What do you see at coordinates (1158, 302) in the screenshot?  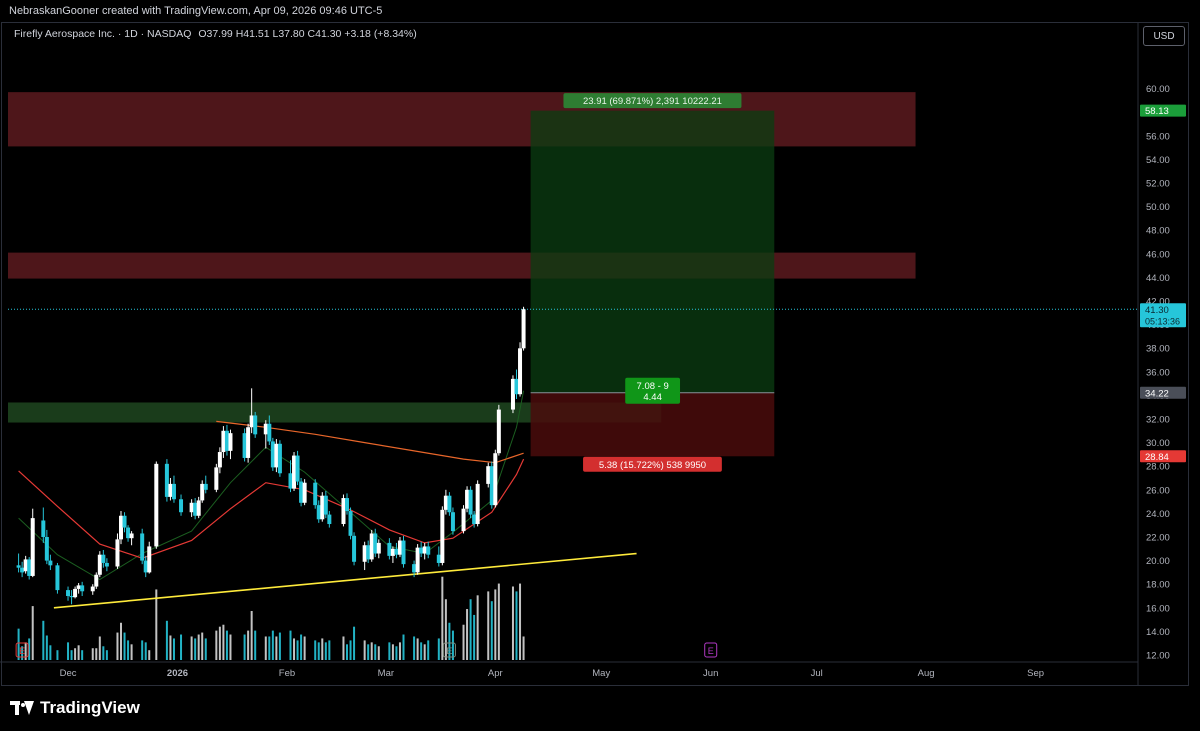 I see `y-tick-label: 42.00` at bounding box center [1158, 302].